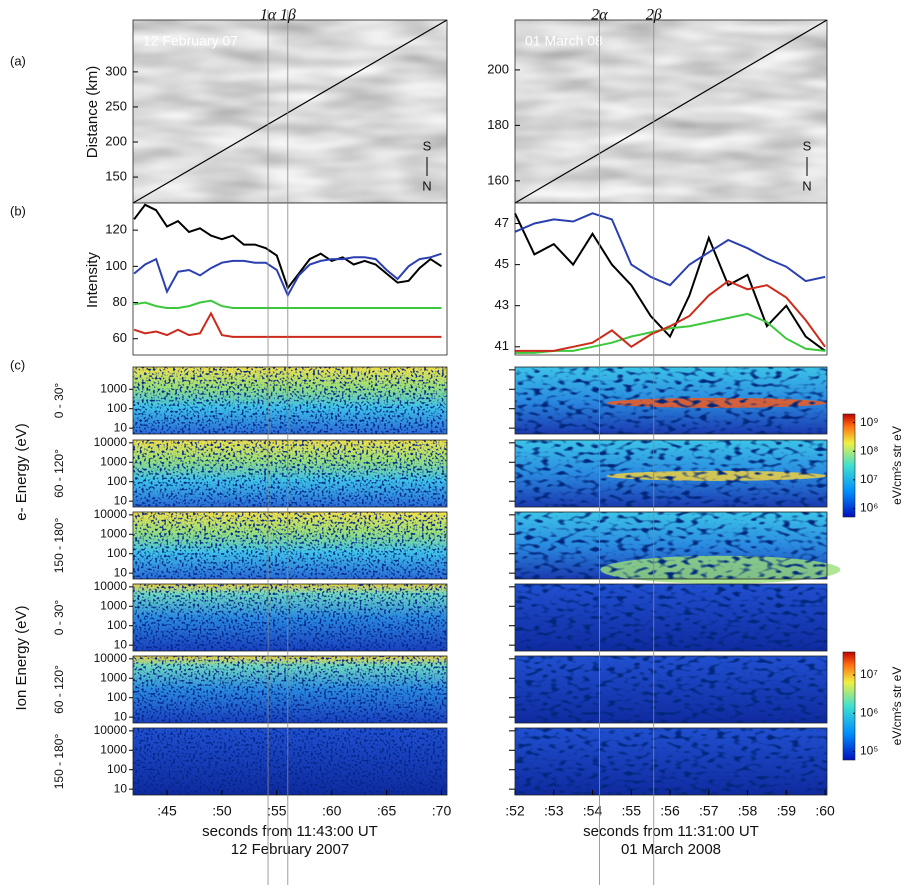 This screenshot has width=914, height=892. What do you see at coordinates (268, 15) in the screenshot?
I see `event-label: 1α` at bounding box center [268, 15].